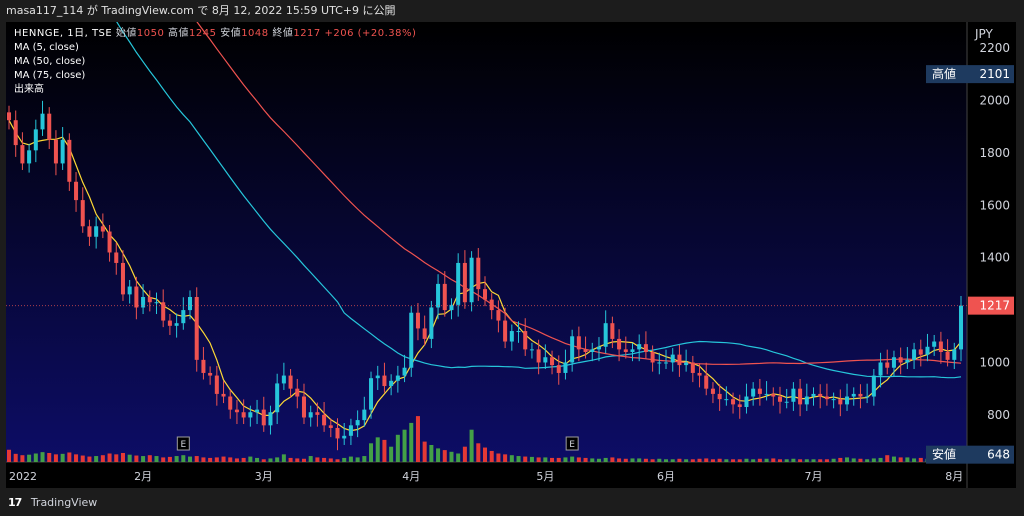 The image size is (1024, 516). Describe the element at coordinates (370, 33) in the screenshot. I see `change-value: +206 (+20.38%)` at that location.